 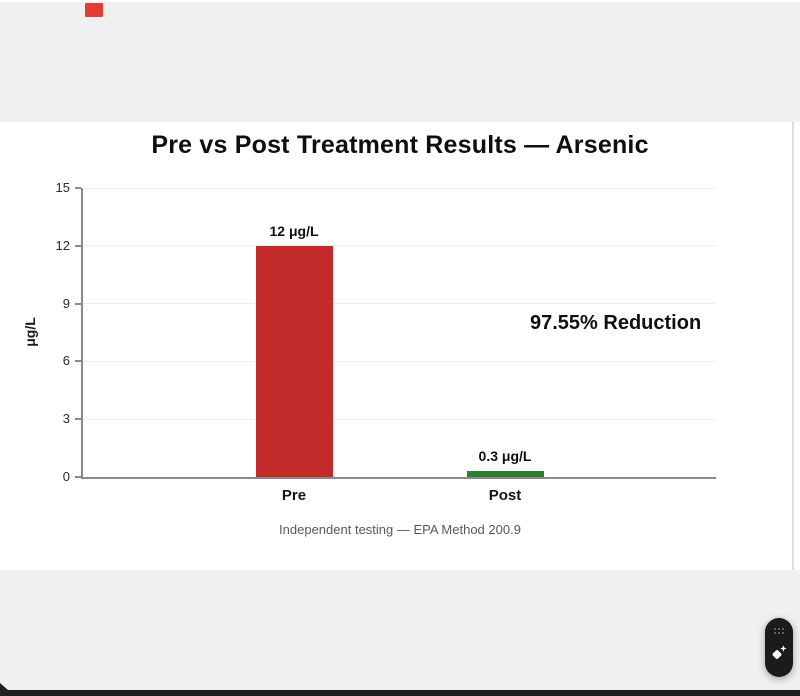 What do you see at coordinates (94, 10) in the screenshot?
I see `record-indicator-badge` at bounding box center [94, 10].